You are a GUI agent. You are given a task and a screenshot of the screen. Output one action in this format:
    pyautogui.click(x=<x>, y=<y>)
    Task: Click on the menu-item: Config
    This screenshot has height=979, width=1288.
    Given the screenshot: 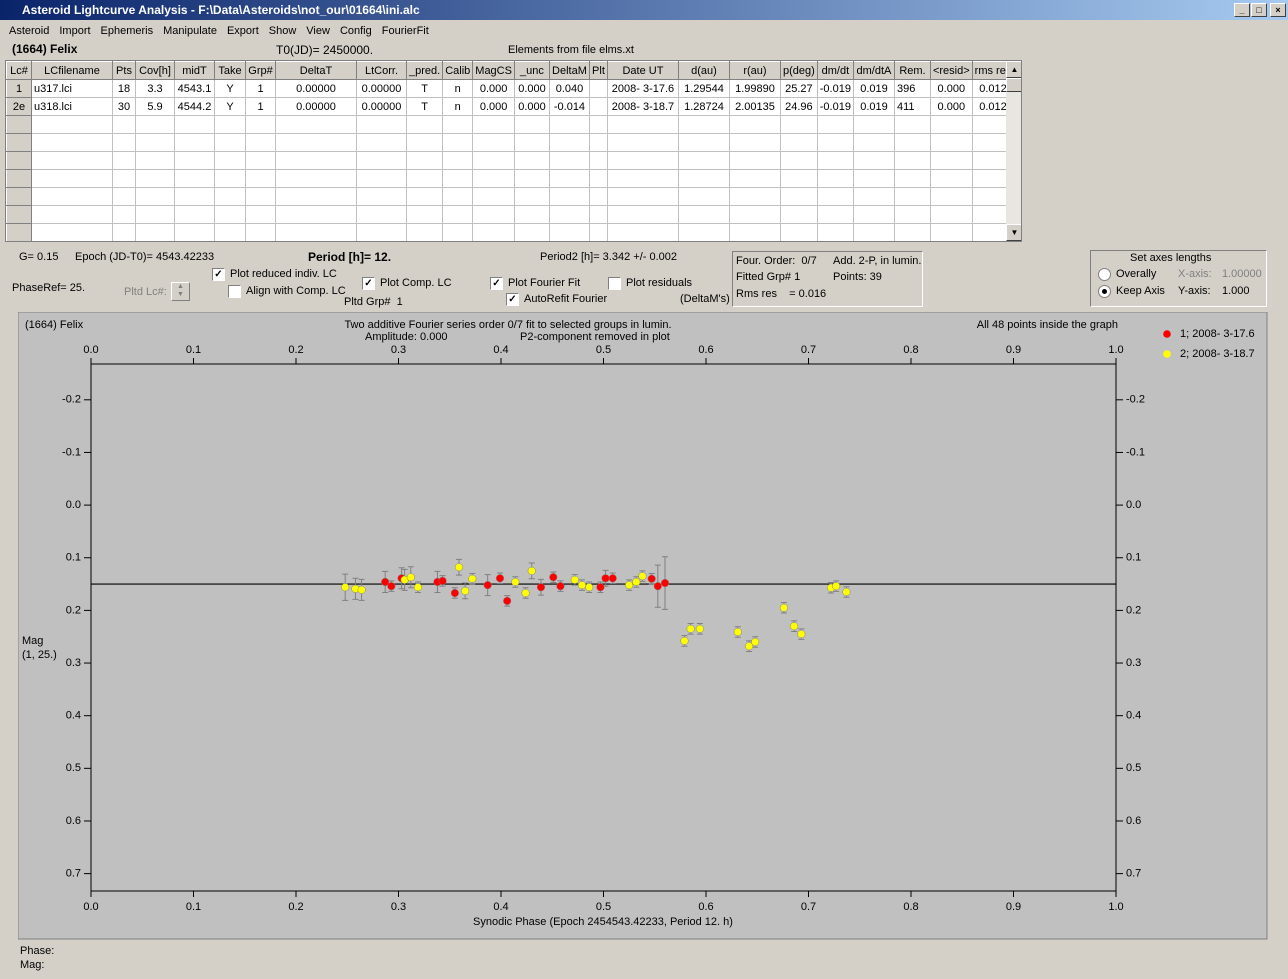 What is the action you would take?
    pyautogui.click(x=355, y=31)
    